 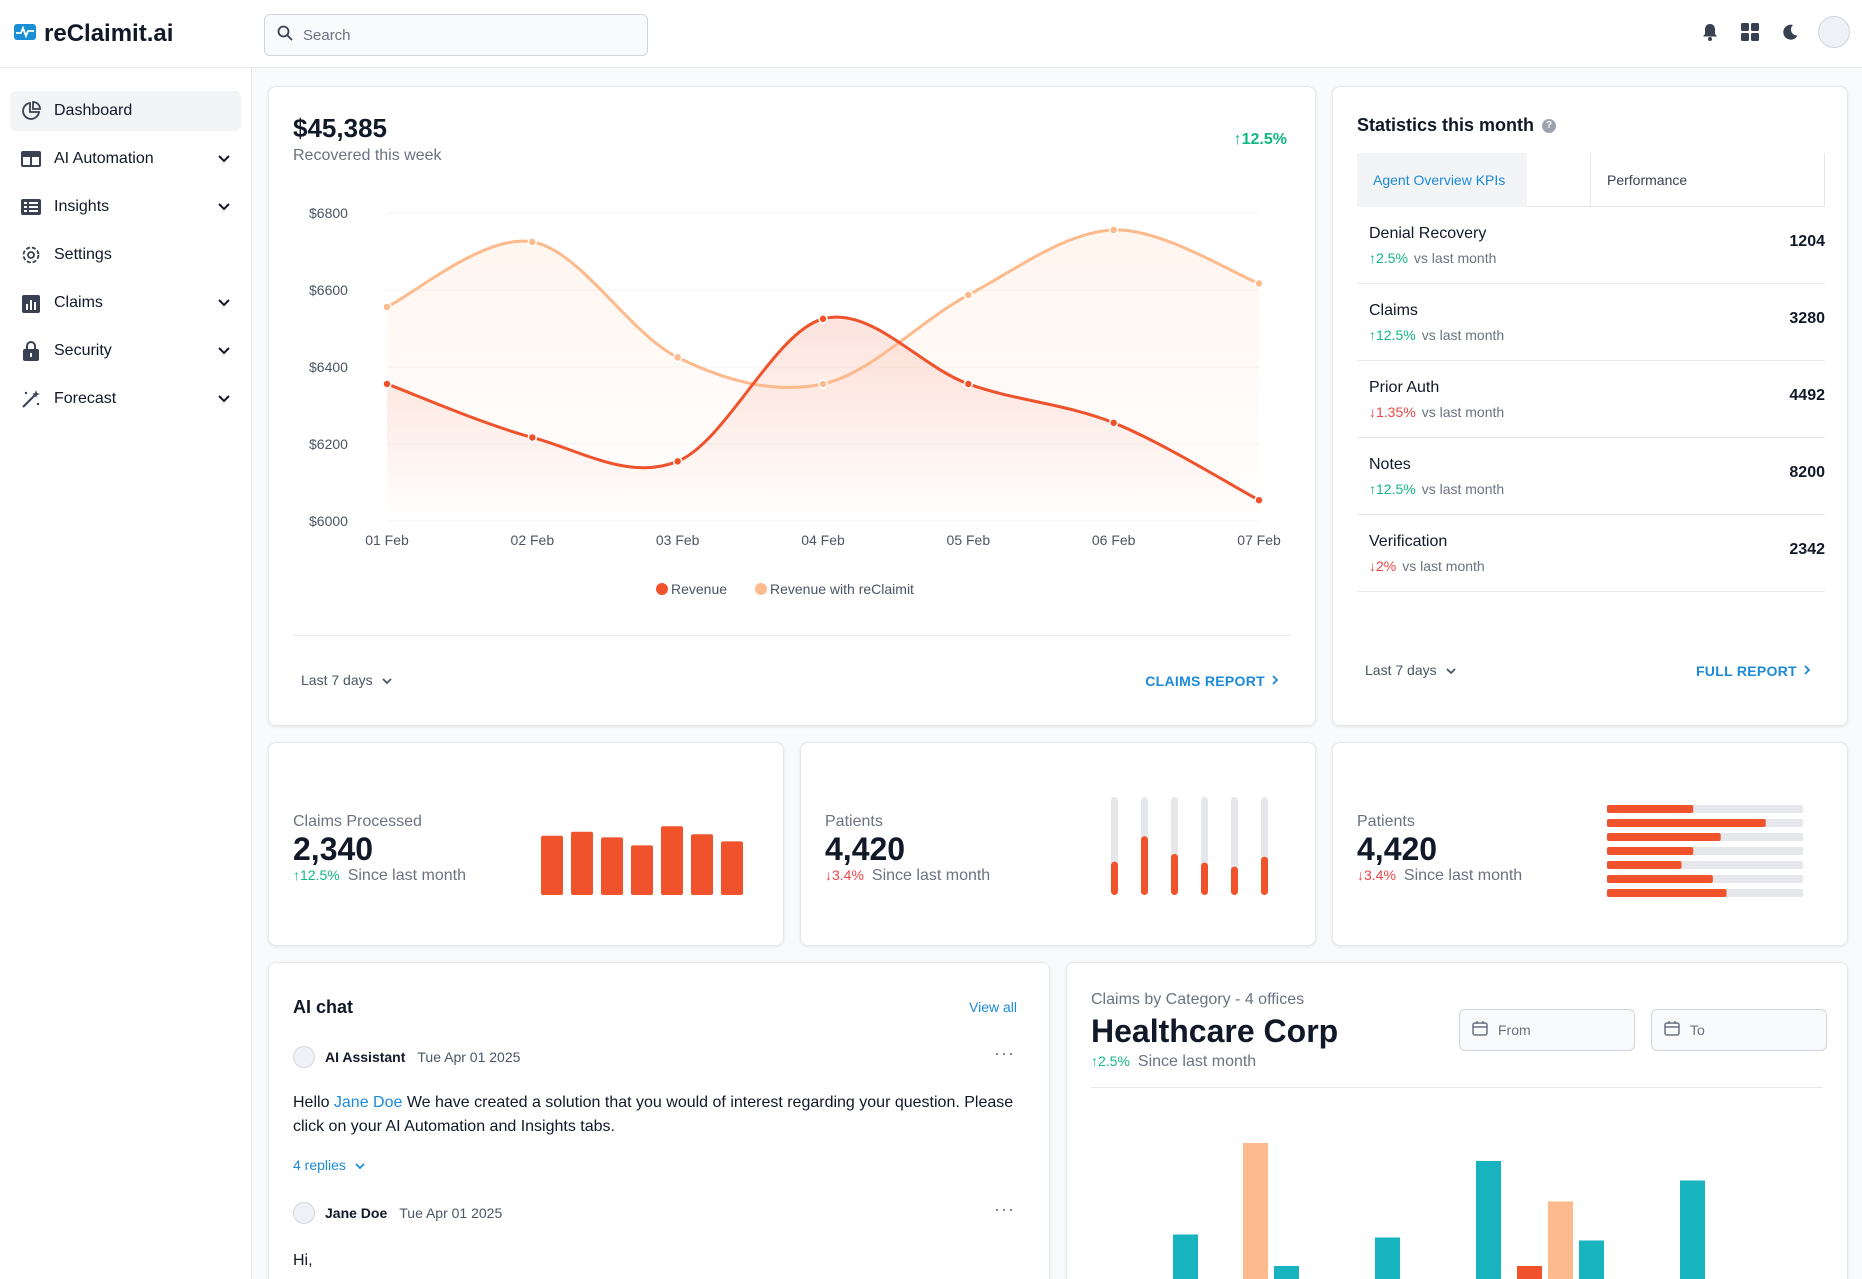 I want to click on hbar-fill, so click(x=1664, y=837).